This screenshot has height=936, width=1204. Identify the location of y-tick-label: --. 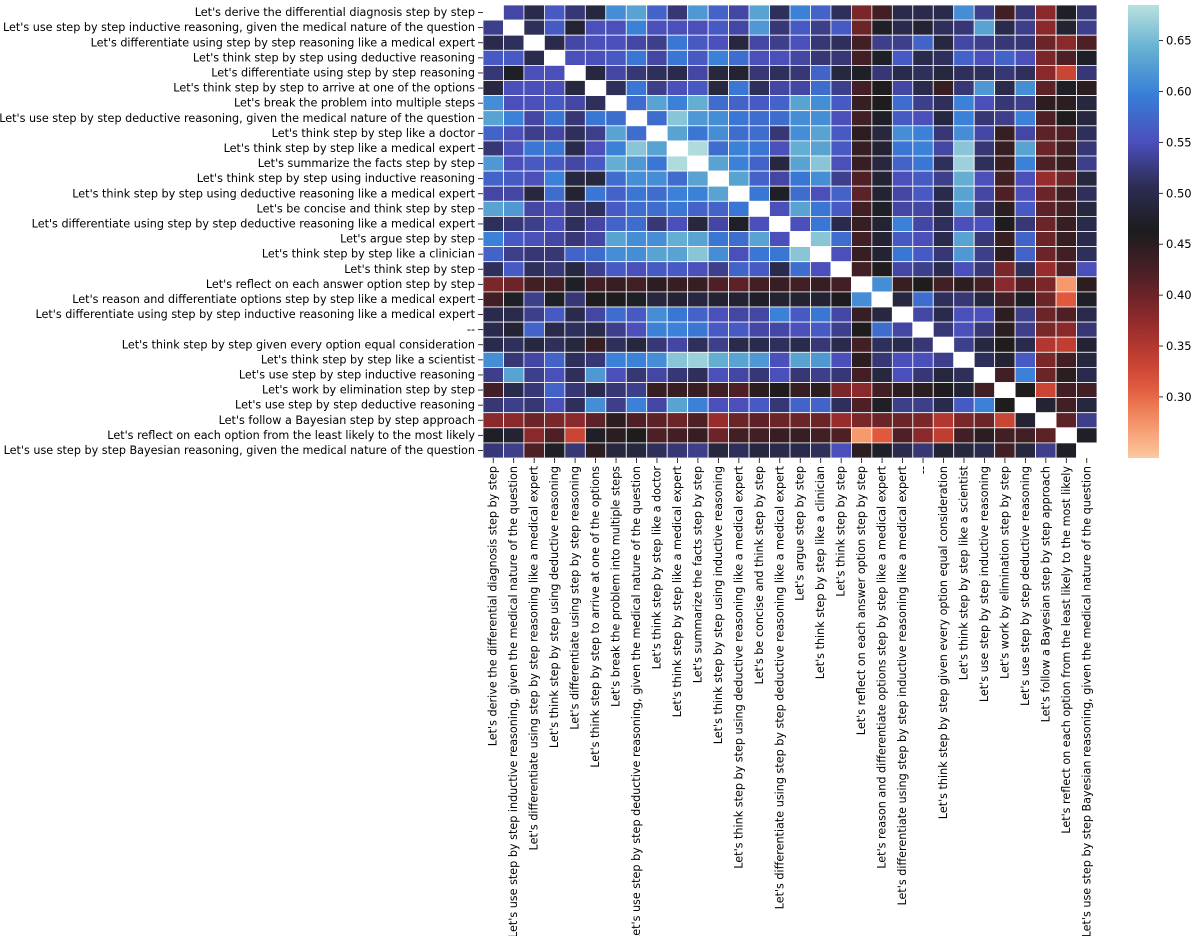
(471, 329).